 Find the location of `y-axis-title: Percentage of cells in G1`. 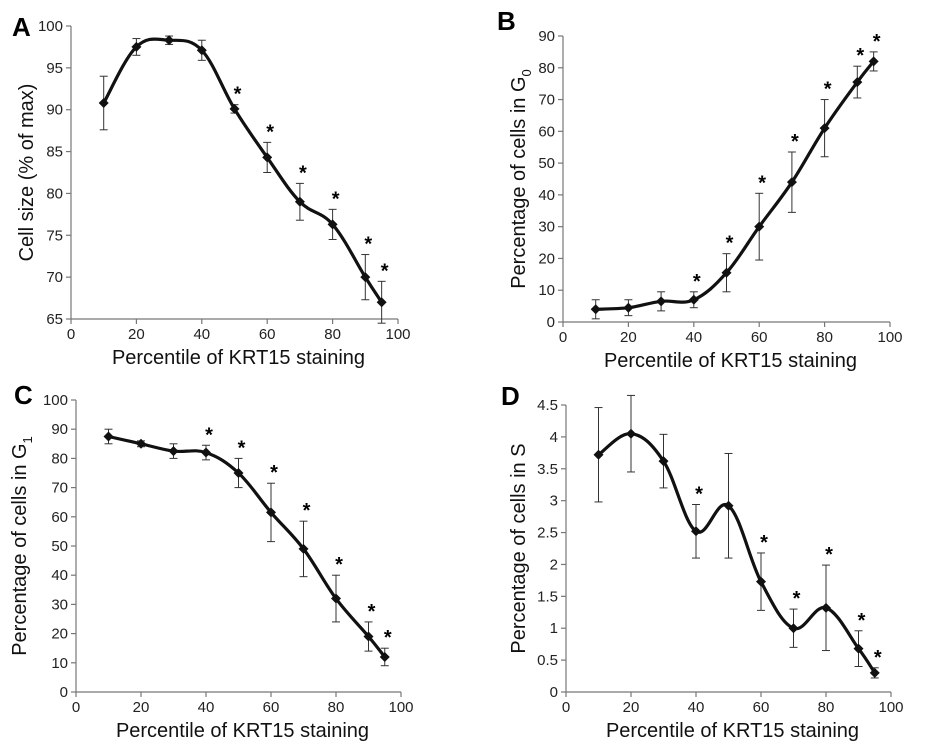

y-axis-title: Percentage of cells in G1 is located at coordinates (22, 546).